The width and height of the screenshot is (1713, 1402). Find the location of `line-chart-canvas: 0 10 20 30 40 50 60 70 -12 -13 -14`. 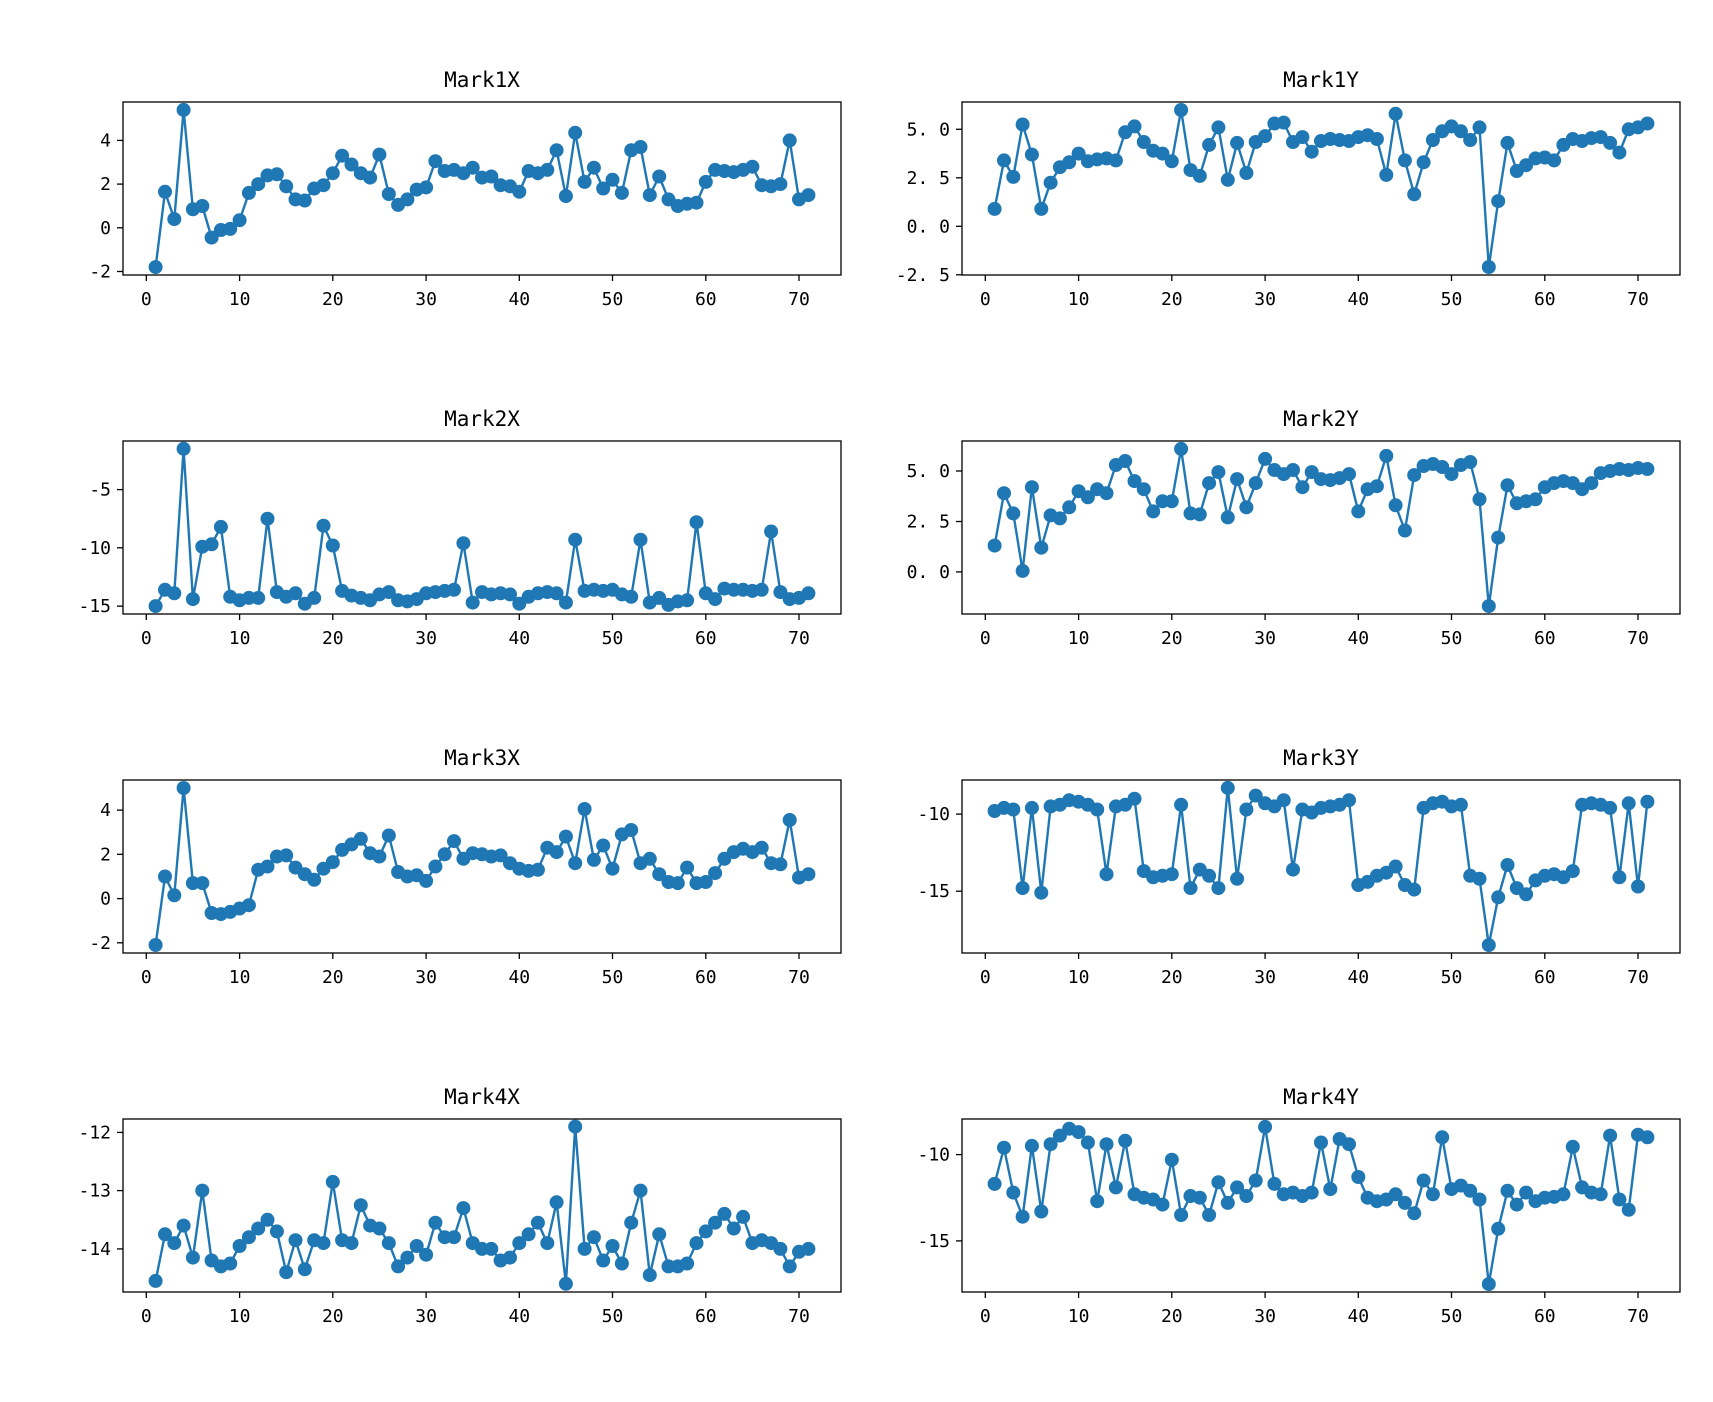

line-chart-canvas: 0 10 20 30 40 50 60 70 -12 -13 -14 is located at coordinates (460, 1222).